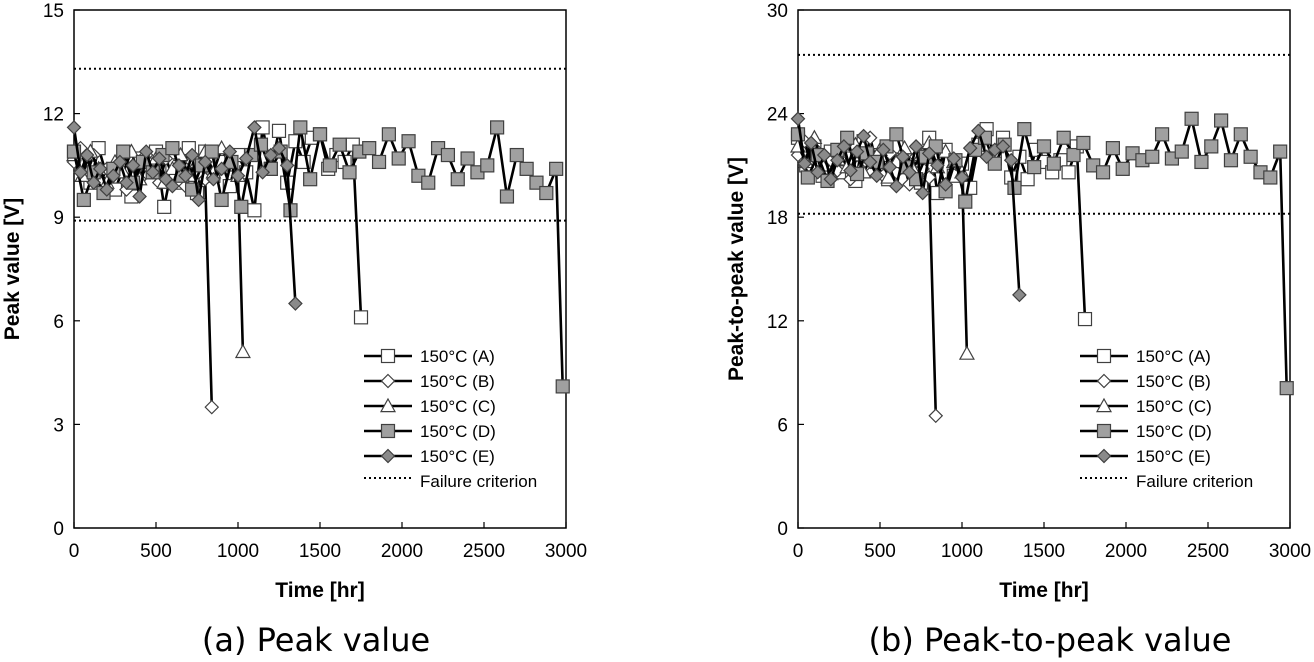  What do you see at coordinates (778, 115) in the screenshot?
I see `y-tick-label: 24` at bounding box center [778, 115].